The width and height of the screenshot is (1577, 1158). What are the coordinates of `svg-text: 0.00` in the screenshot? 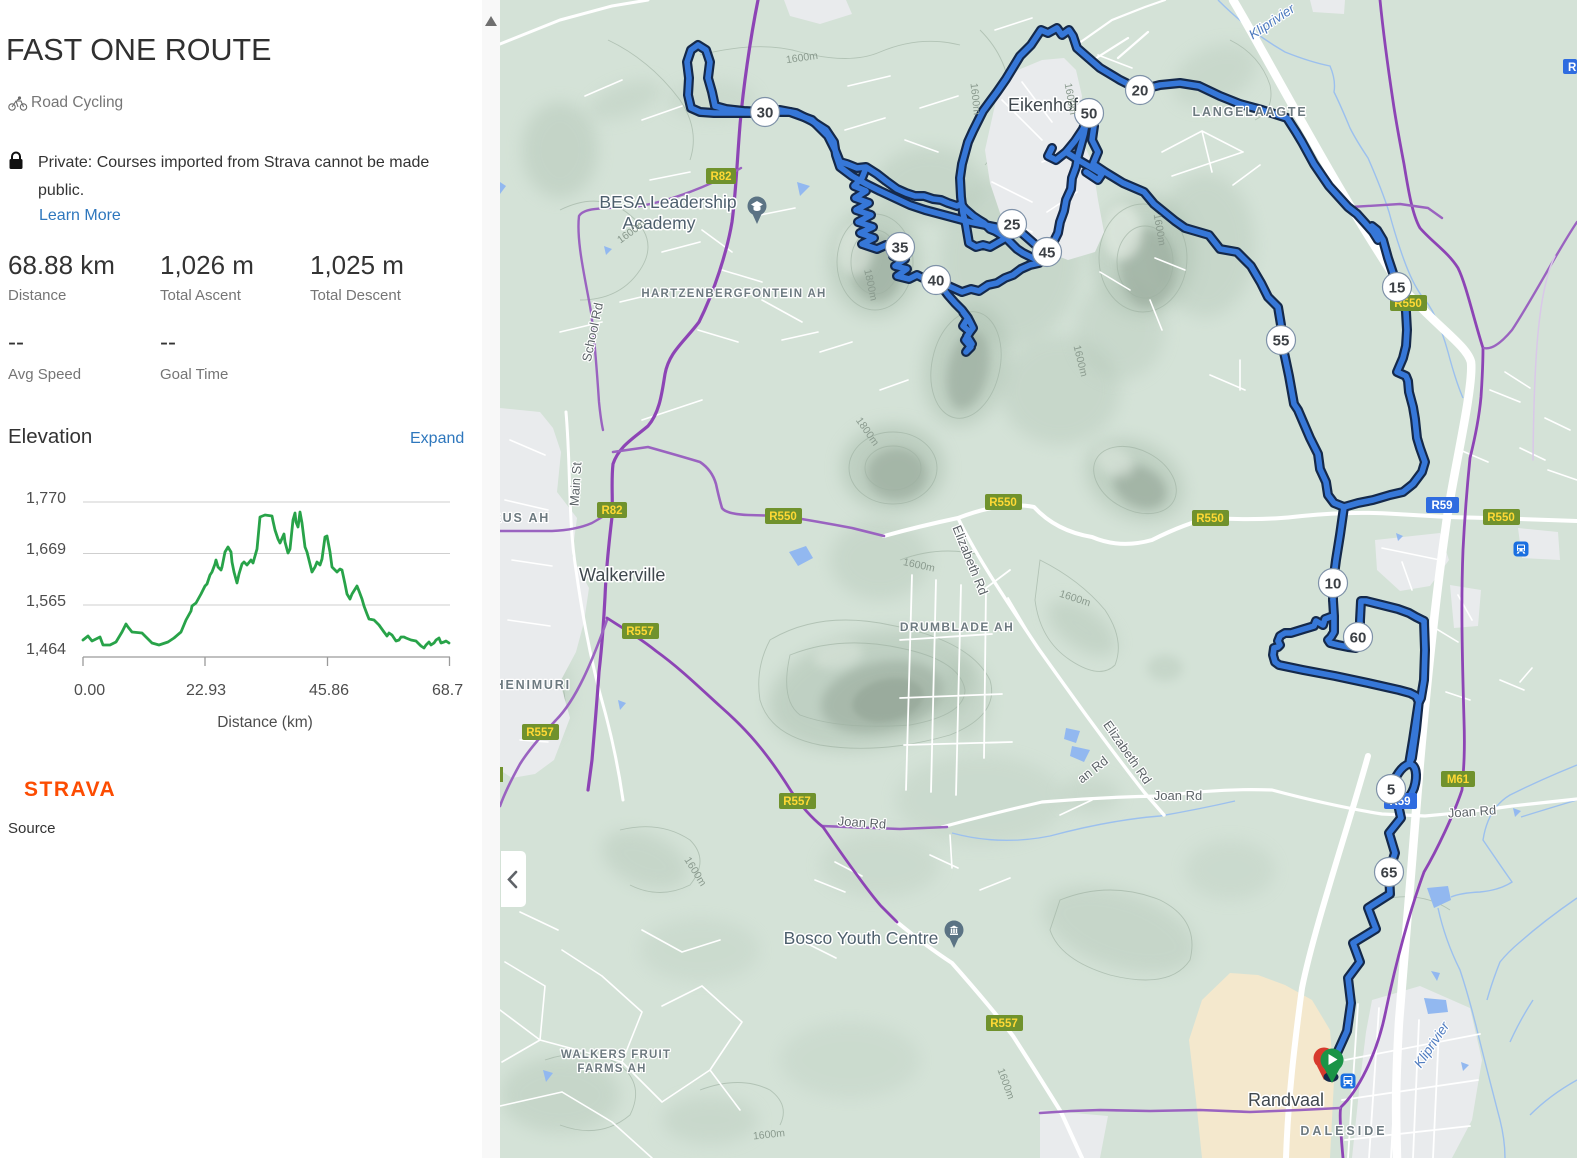 It's located at (89, 690).